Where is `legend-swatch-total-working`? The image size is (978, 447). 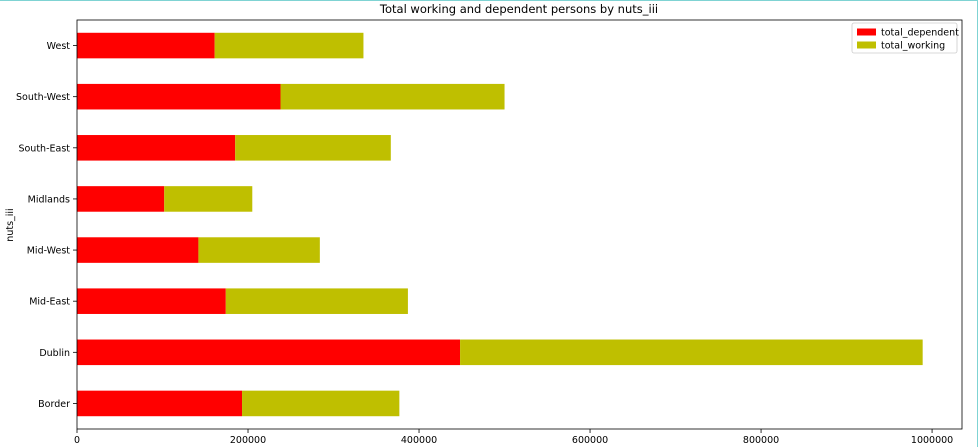
legend-swatch-total-working is located at coordinates (866, 45).